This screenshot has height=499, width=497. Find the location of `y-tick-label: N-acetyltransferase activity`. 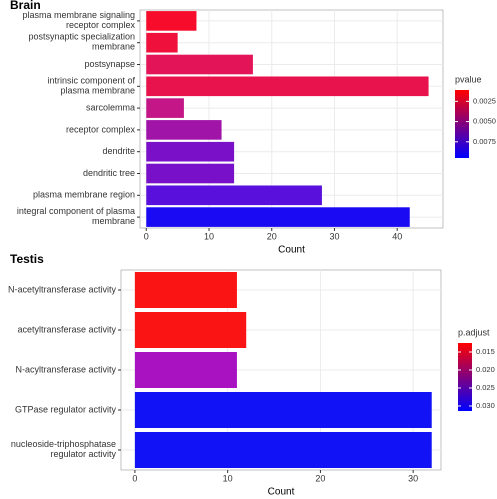

y-tick-label: N-acetyltransferase activity is located at coordinates (62, 289).